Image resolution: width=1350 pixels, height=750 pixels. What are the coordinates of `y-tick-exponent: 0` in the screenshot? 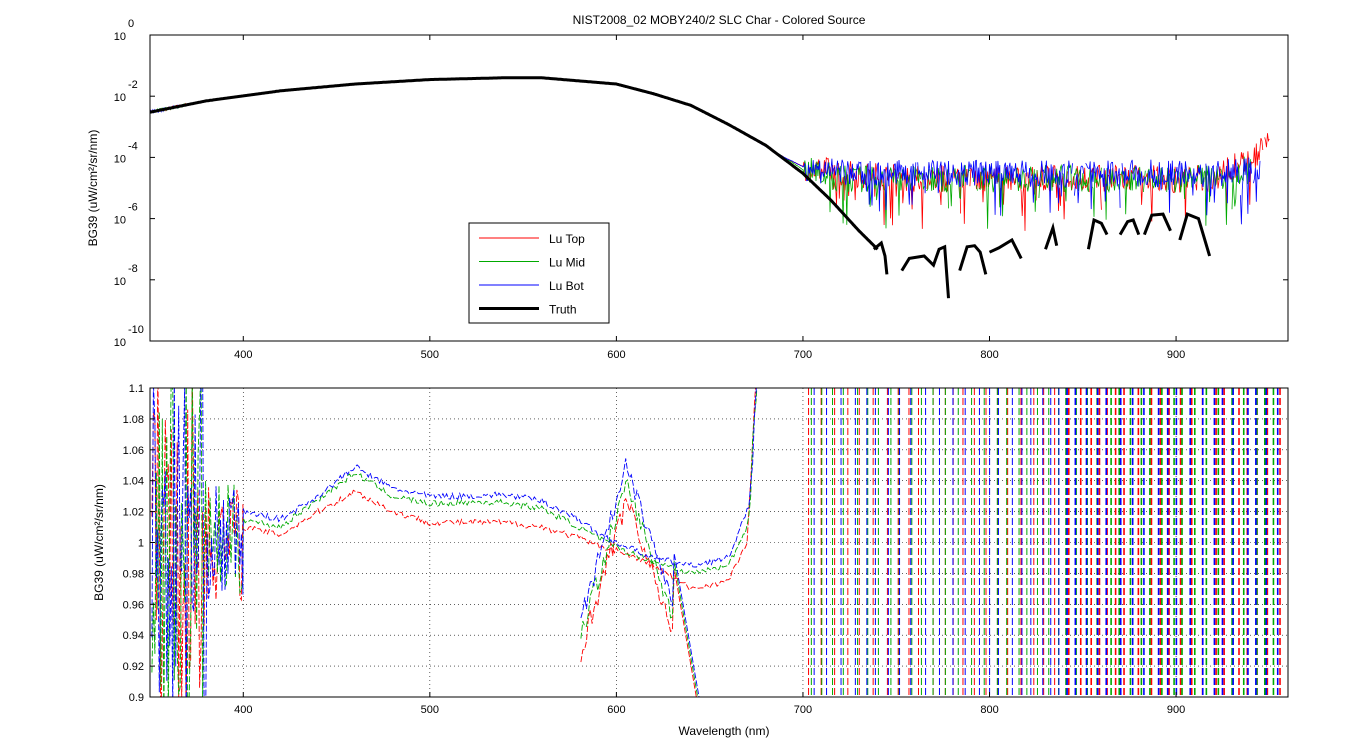 It's located at (131, 24).